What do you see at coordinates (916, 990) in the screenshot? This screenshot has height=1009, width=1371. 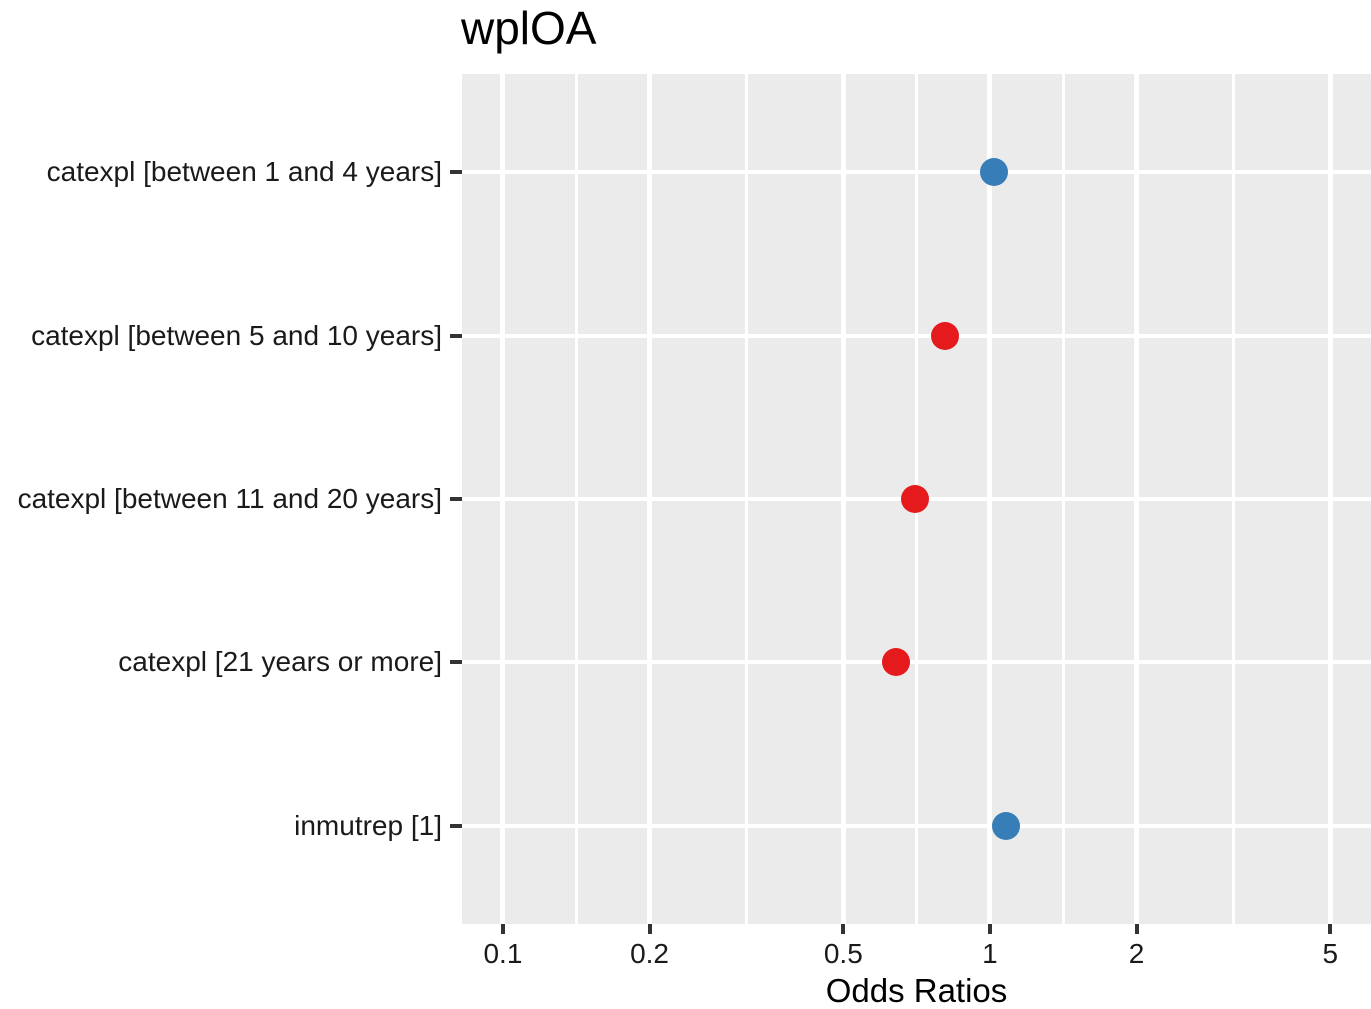 I see `x-axis-title: Odds Ratios` at bounding box center [916, 990].